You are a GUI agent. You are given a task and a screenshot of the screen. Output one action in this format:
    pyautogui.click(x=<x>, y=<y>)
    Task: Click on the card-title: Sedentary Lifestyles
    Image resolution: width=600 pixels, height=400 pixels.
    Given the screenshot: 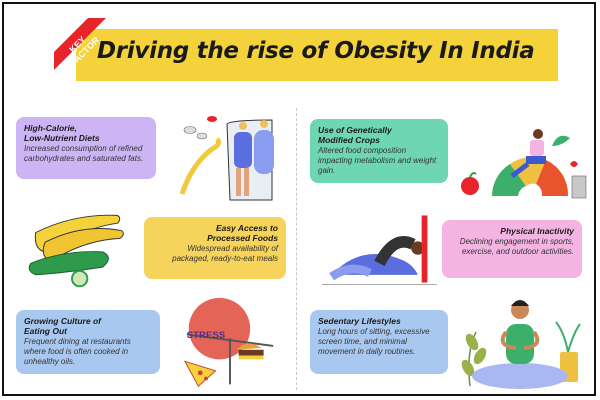 What is the action you would take?
    pyautogui.click(x=359, y=321)
    